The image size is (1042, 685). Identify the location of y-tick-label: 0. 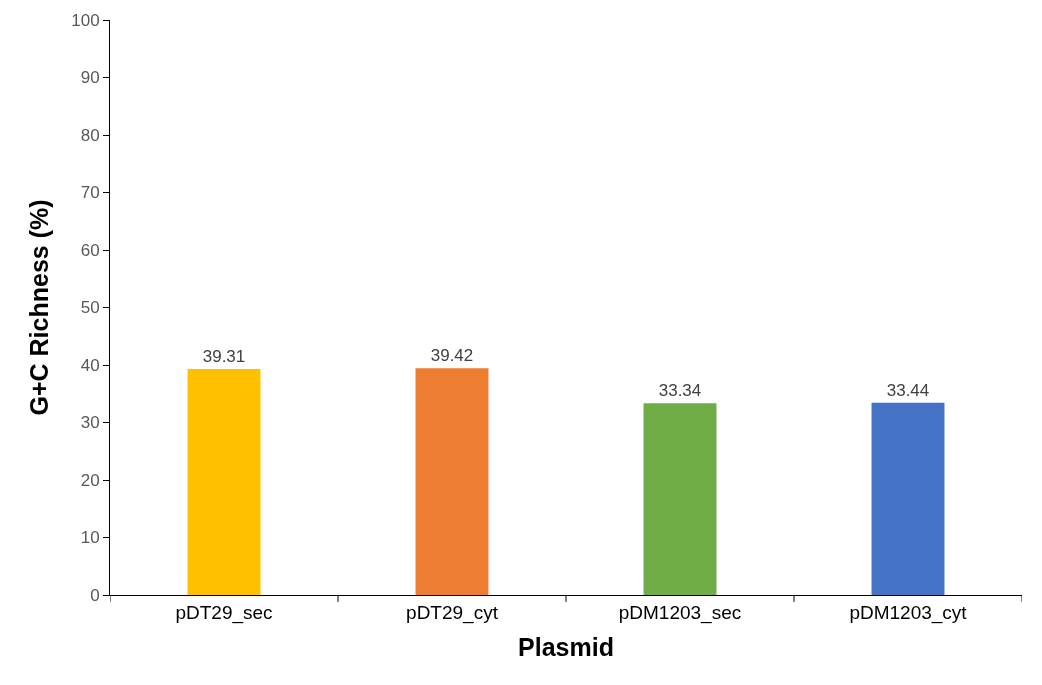
(95, 595).